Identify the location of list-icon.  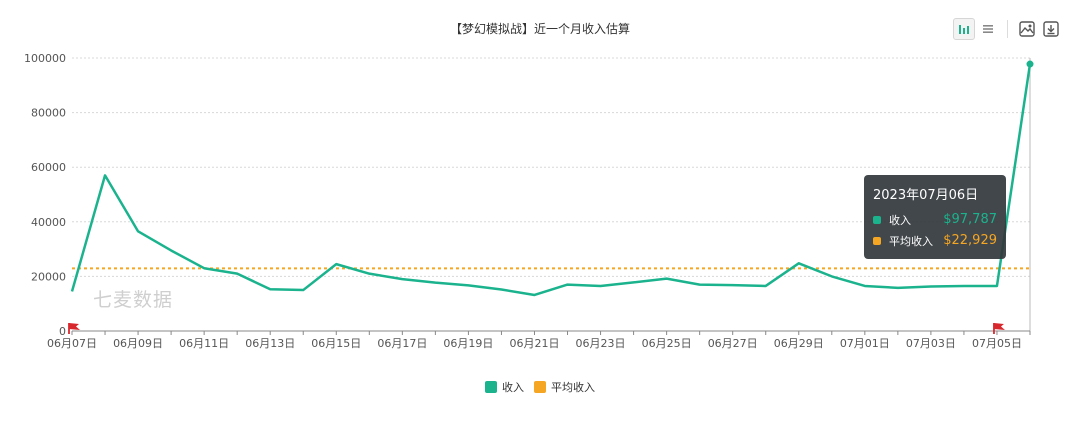
(988, 29).